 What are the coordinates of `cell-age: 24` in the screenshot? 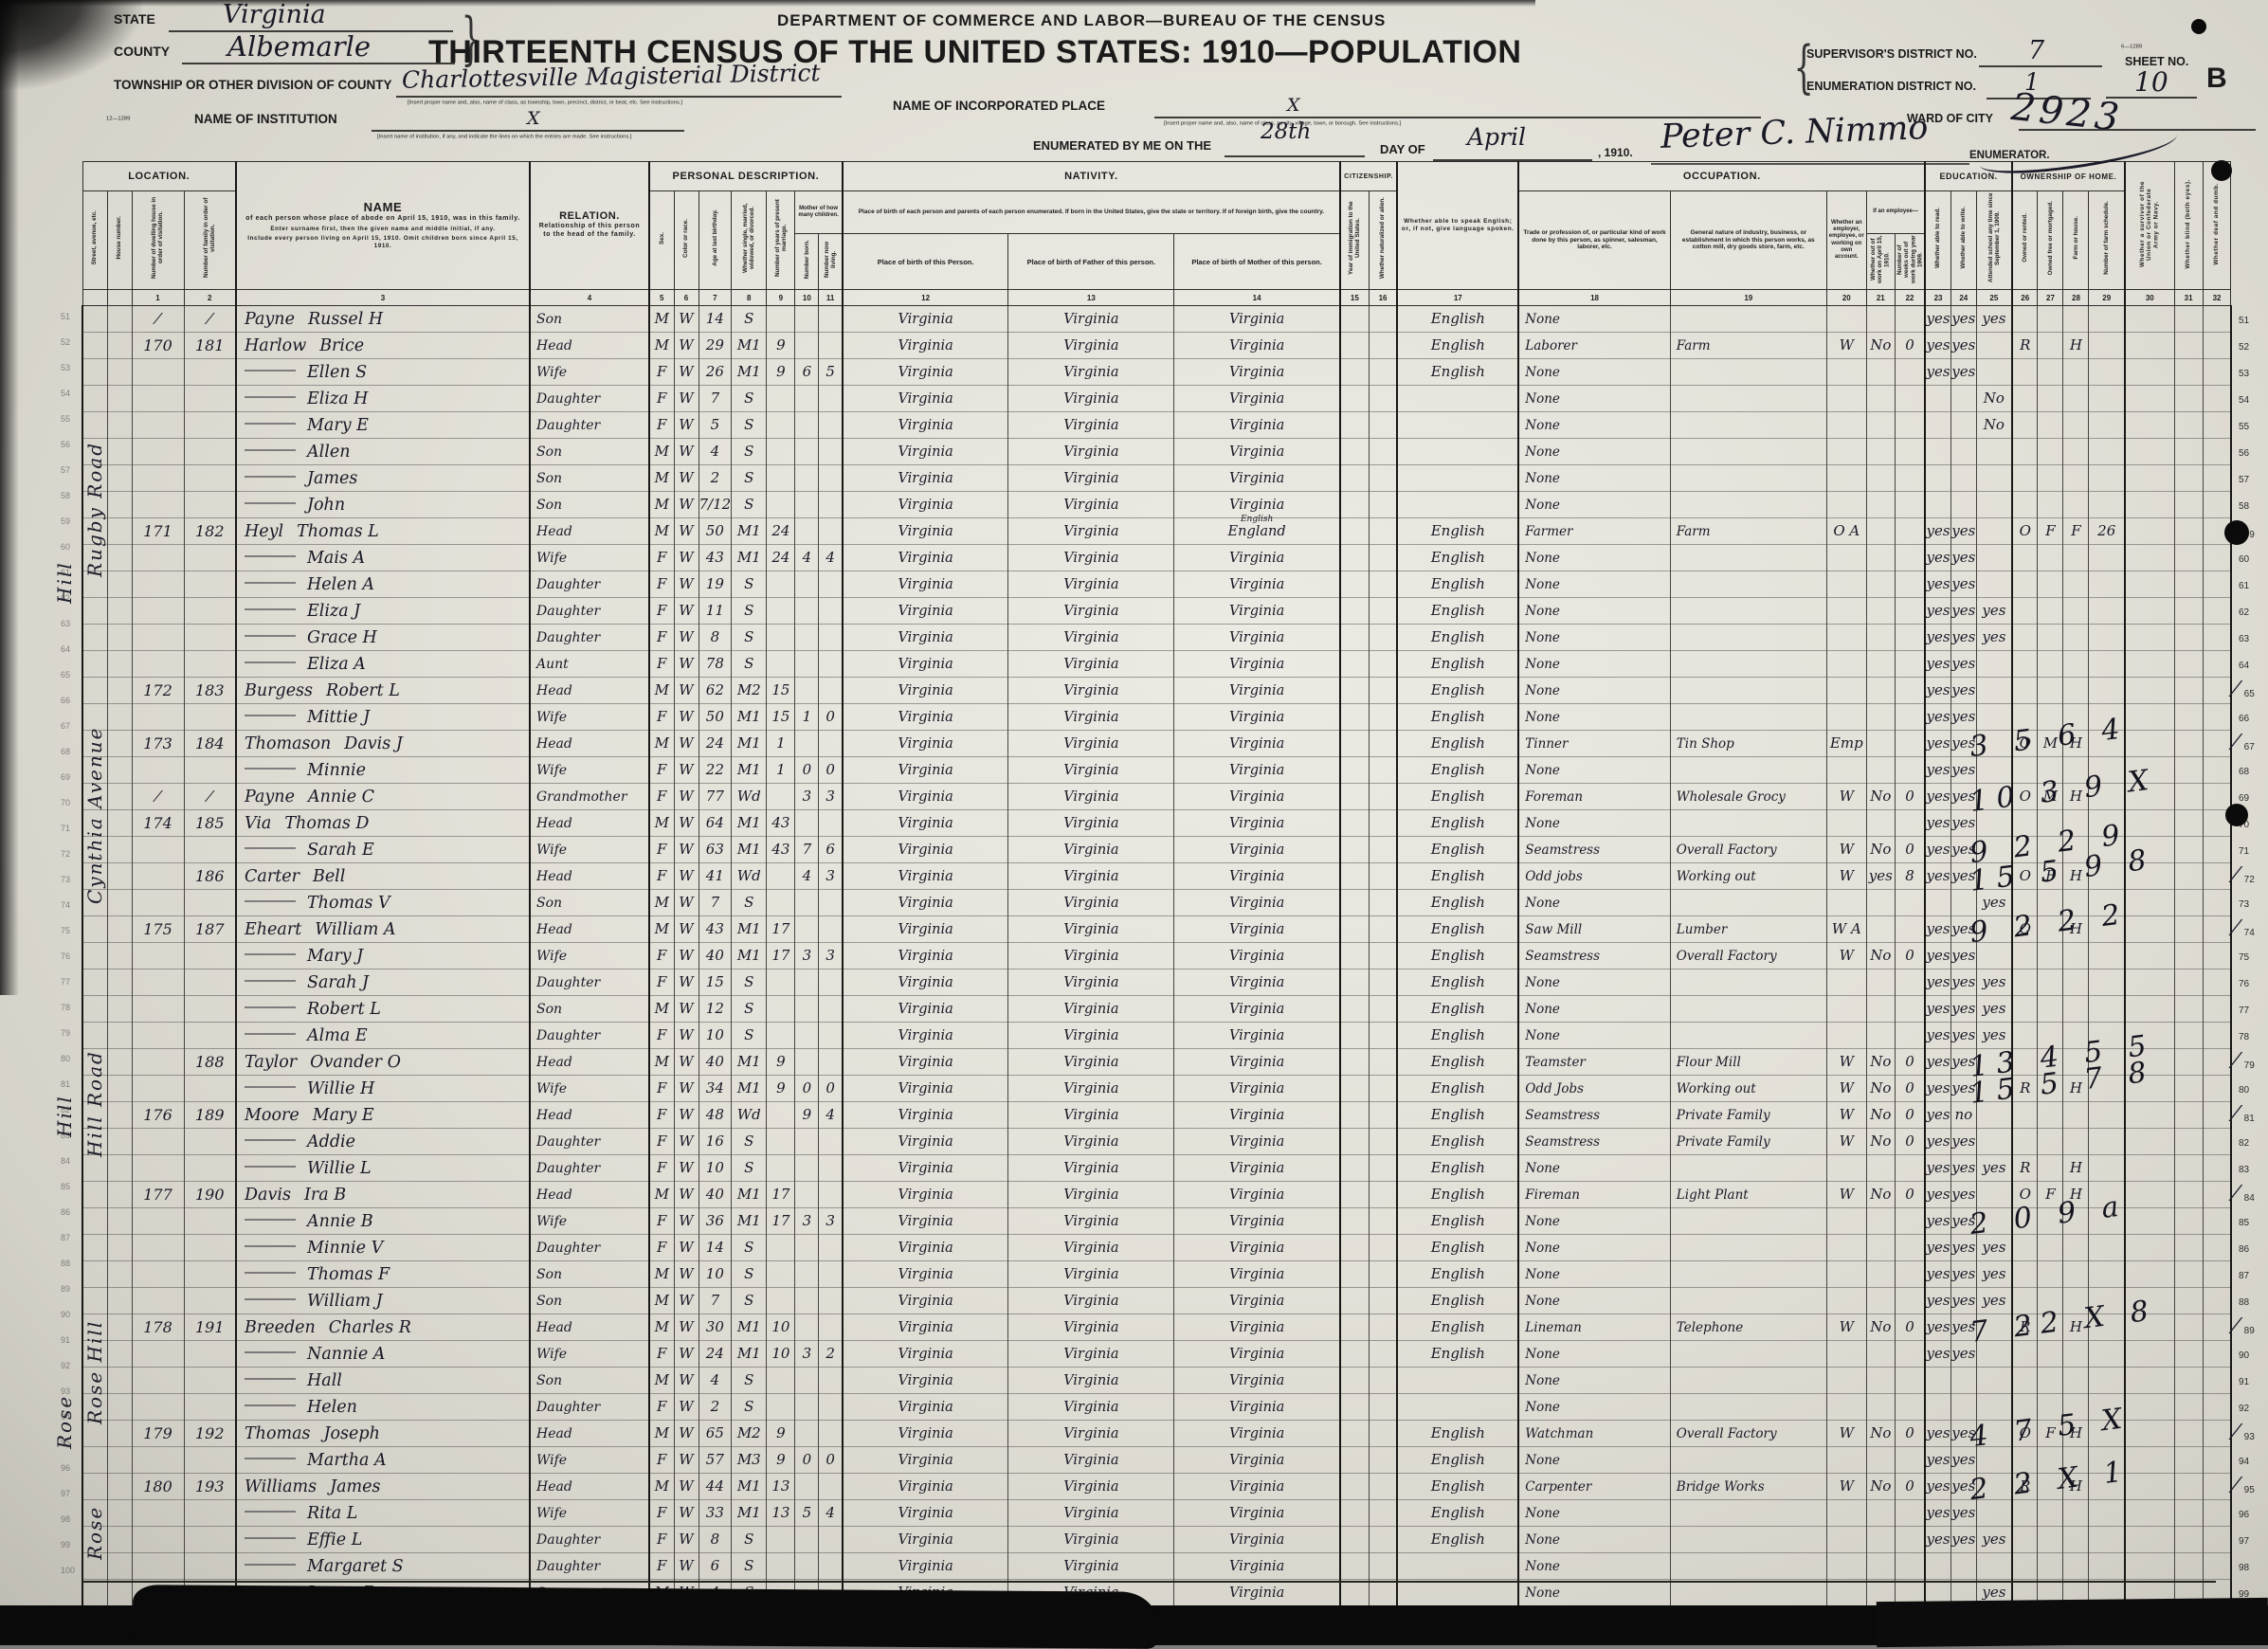 It's located at (715, 743).